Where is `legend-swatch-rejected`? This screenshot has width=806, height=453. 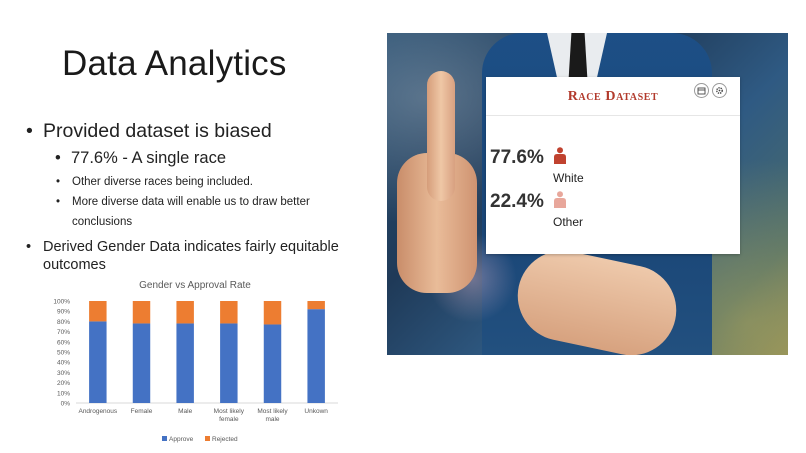
legend-swatch-rejected is located at coordinates (207, 438).